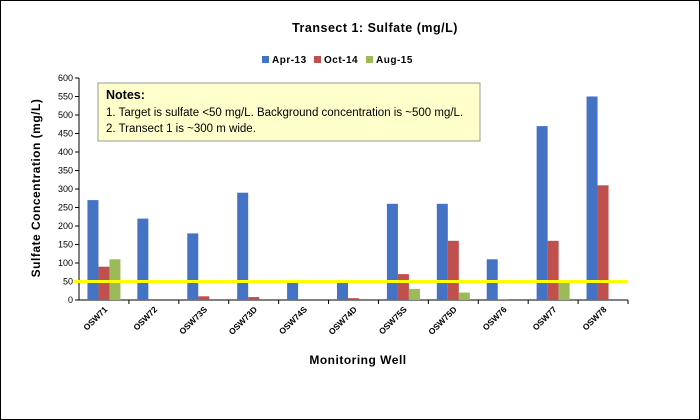 Image resolution: width=700 pixels, height=420 pixels. What do you see at coordinates (193, 266) in the screenshot?
I see `bar-apr-13-osw73s` at bounding box center [193, 266].